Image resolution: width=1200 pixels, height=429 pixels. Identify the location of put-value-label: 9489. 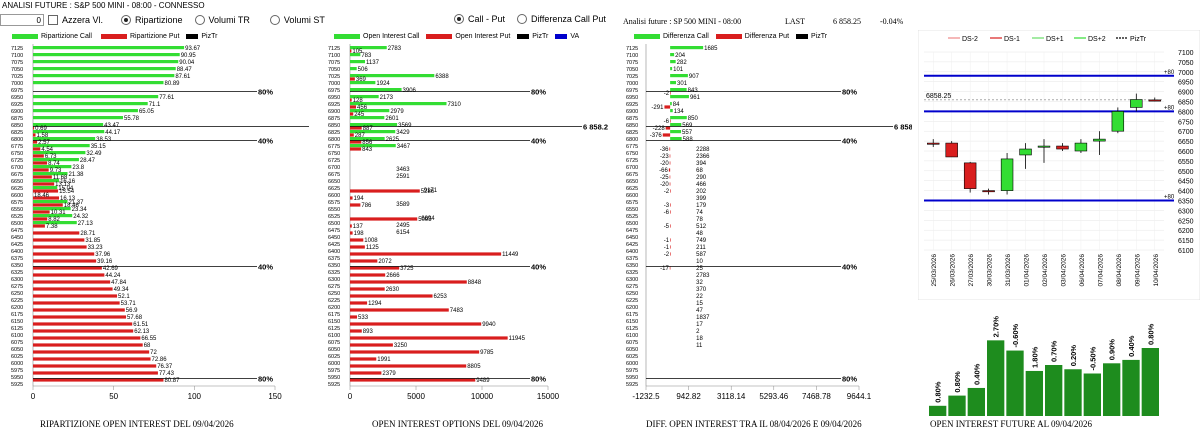
(483, 381).